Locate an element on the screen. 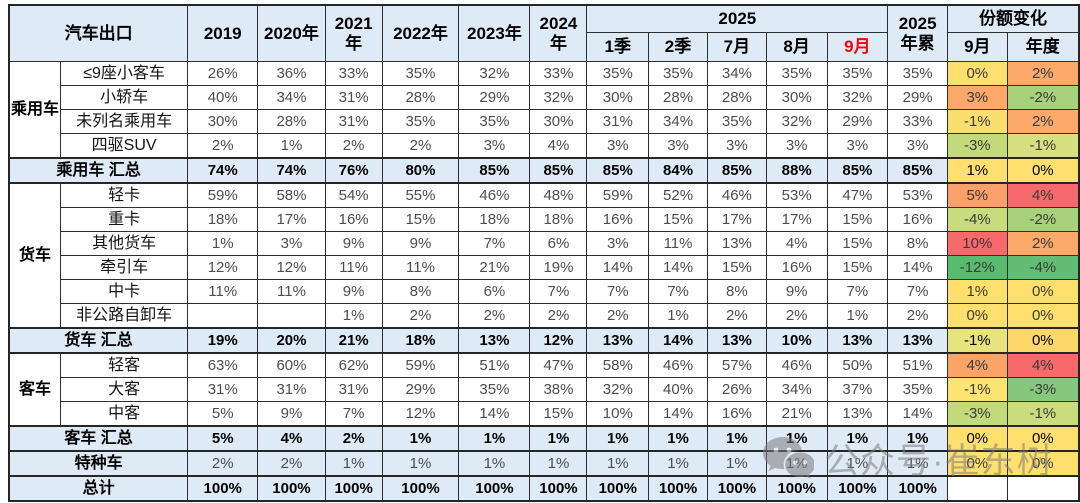 This screenshot has height=503, width=1080. col-header-2025-3: 7月 is located at coordinates (736, 47).